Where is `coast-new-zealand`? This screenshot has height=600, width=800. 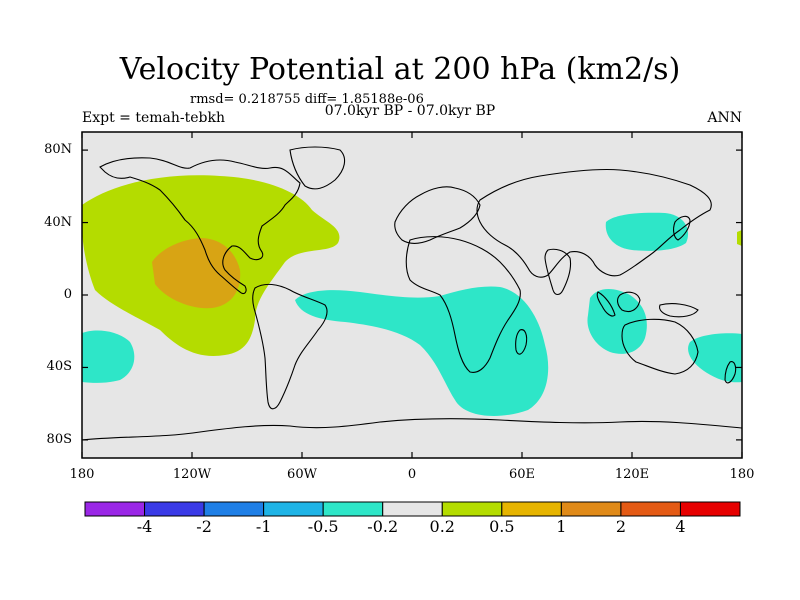 coast-new-zealand is located at coordinates (730, 372).